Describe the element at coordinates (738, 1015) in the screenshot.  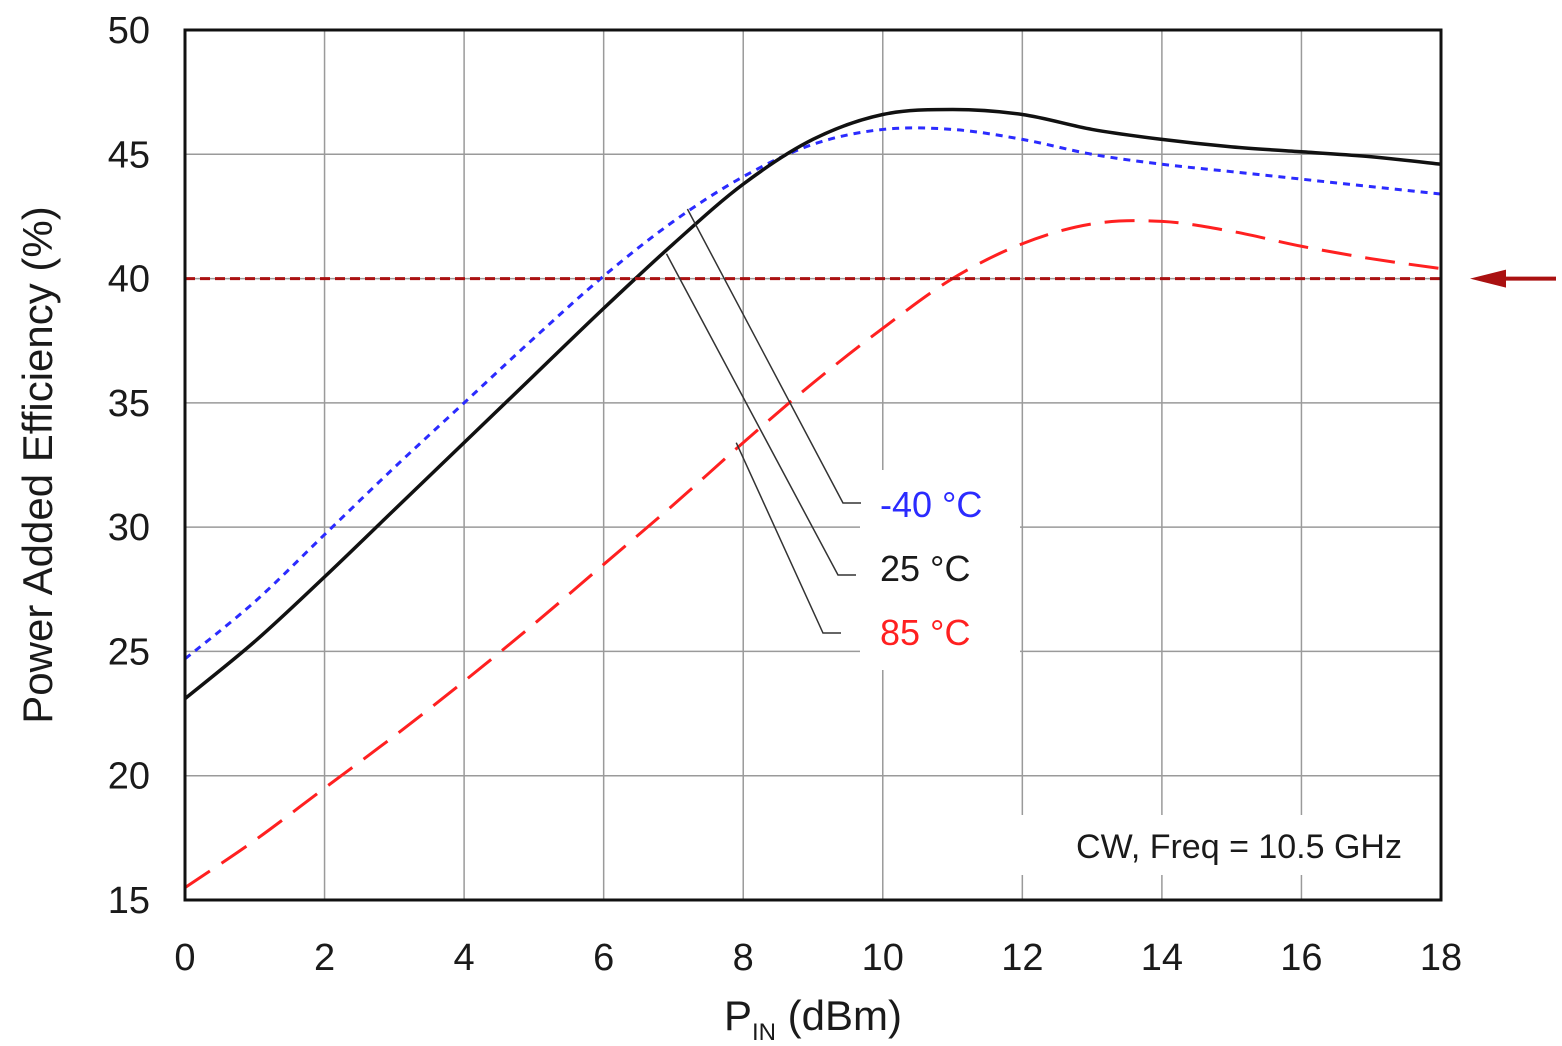
I see `x-axis-label-main: P` at that location.